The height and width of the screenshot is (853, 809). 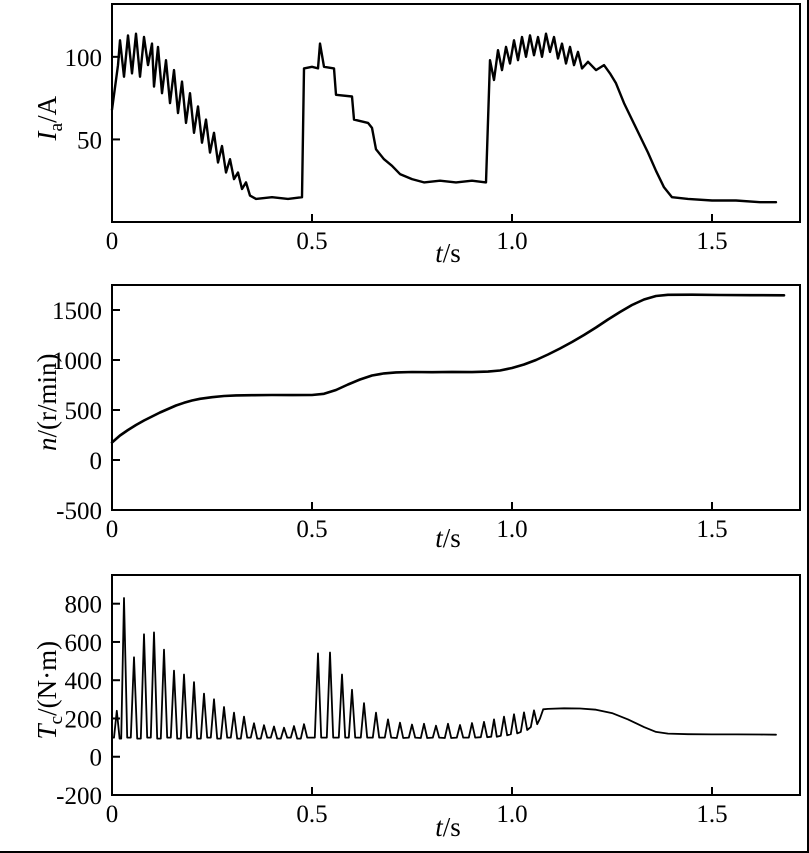 I want to click on y-axis-label-speed: n/(r/min), so click(x=52, y=402).